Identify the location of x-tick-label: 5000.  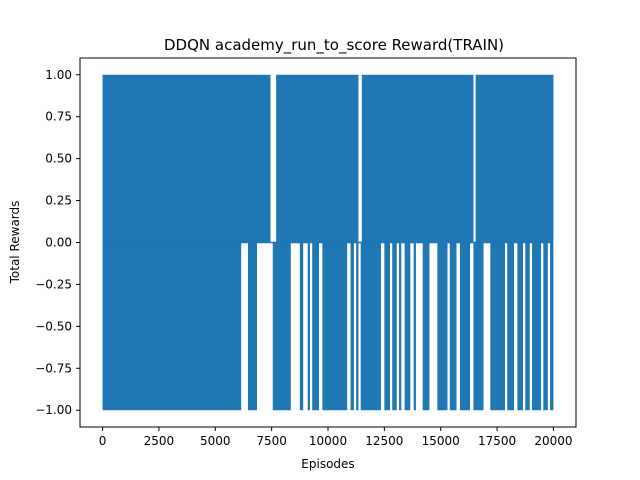
(215, 441).